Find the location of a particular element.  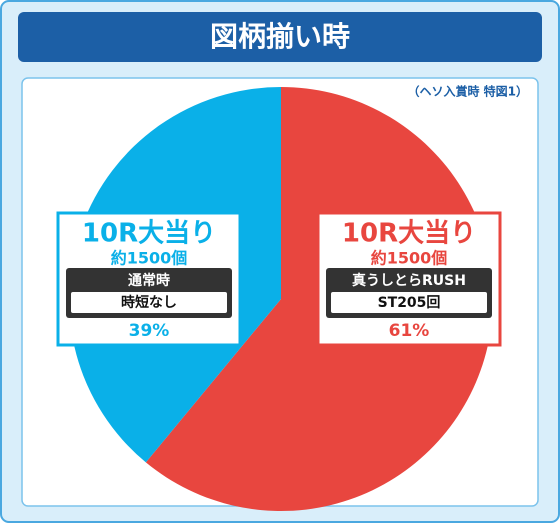

slice-detail: 時短なし is located at coordinates (149, 302).